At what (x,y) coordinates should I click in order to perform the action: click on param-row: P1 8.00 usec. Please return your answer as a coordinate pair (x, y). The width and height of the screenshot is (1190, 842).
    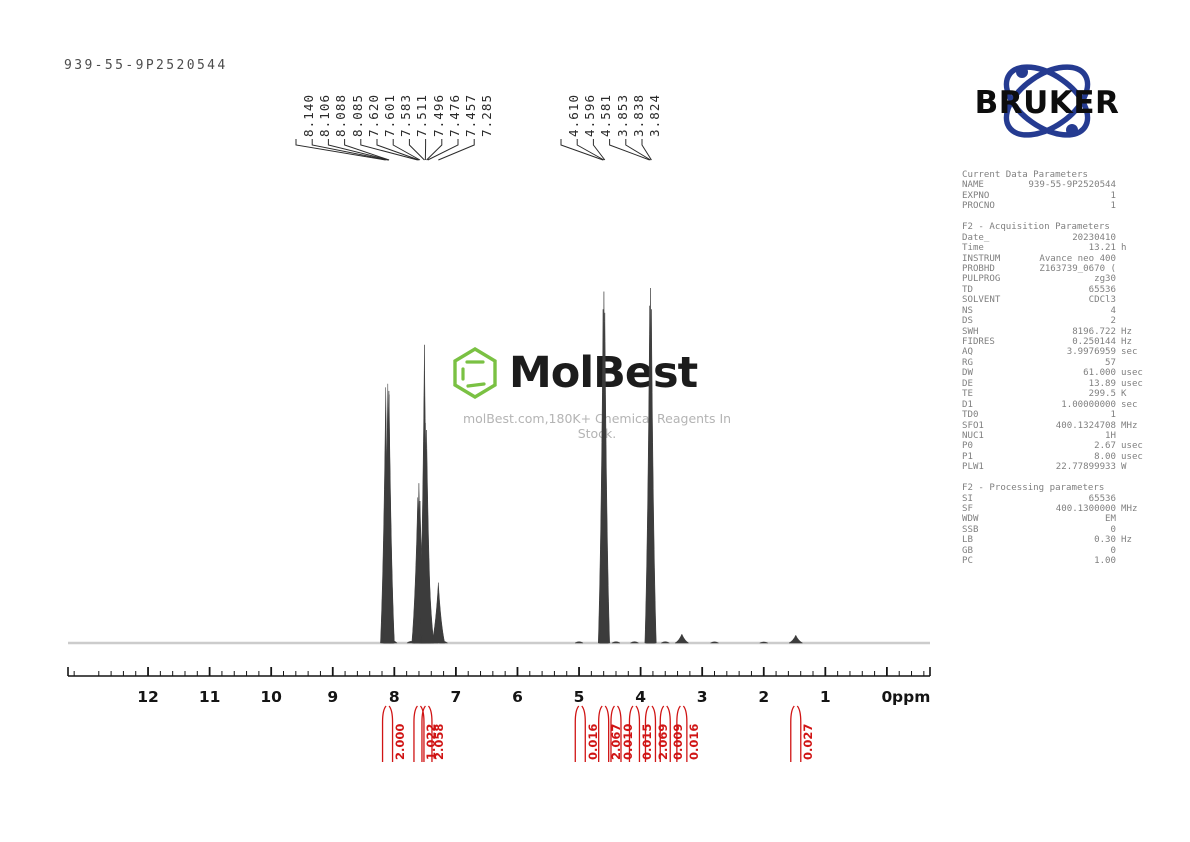
    Looking at the image, I should click on (1070, 457).